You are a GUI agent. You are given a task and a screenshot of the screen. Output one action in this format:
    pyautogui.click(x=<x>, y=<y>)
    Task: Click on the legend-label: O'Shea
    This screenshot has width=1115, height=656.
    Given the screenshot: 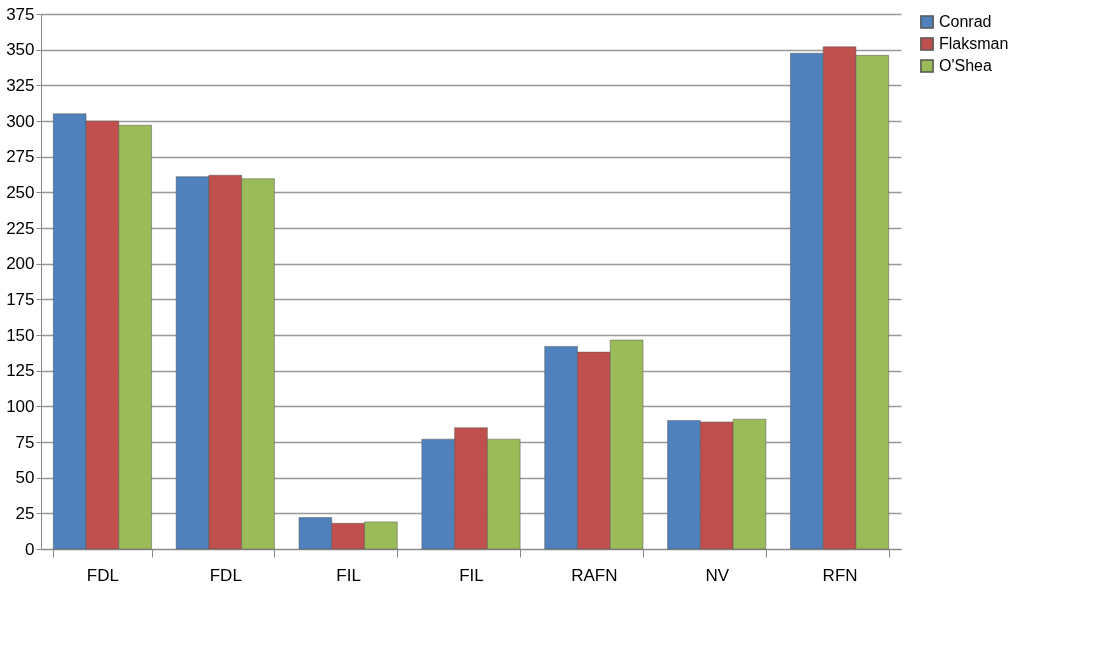 What is the action you would take?
    pyautogui.click(x=965, y=65)
    